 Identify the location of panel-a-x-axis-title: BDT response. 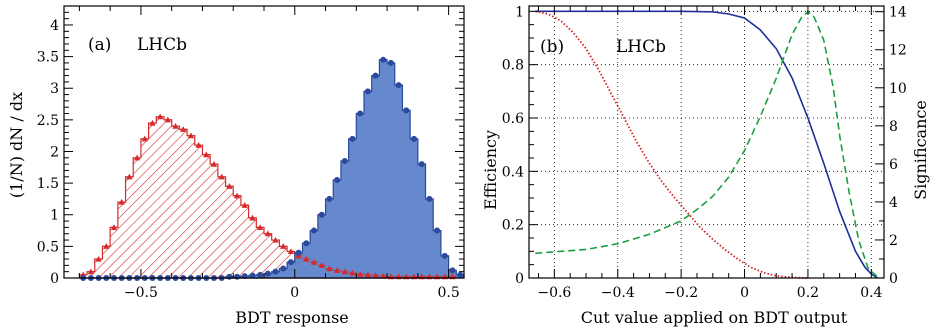
(292, 317).